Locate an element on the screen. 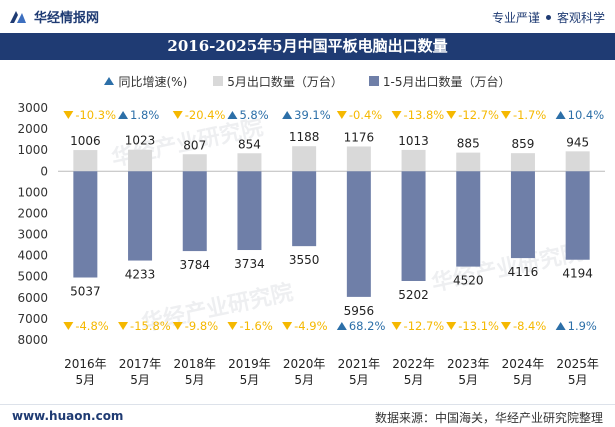 This screenshot has height=427, width=615. brand-logo-icon is located at coordinates (18, 16).